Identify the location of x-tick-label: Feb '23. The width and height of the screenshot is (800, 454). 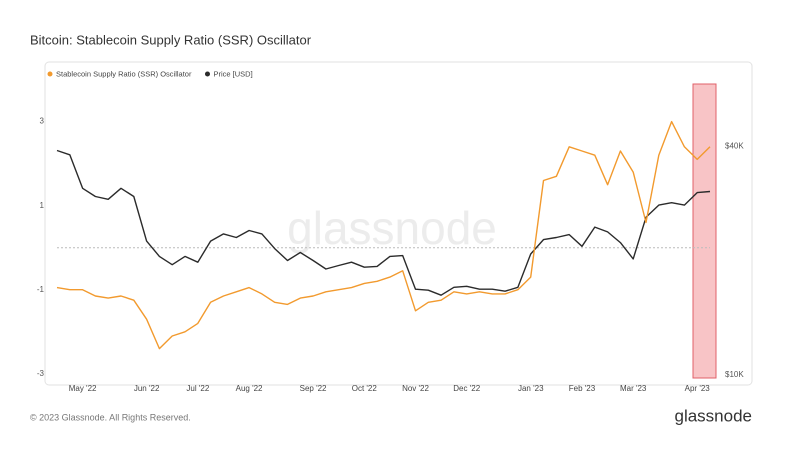
(582, 388).